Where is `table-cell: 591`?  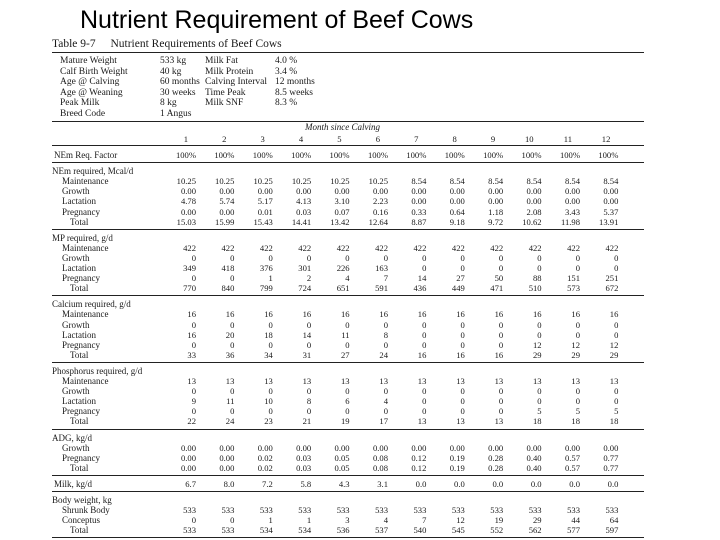 table-cell: 591 is located at coordinates (381, 288).